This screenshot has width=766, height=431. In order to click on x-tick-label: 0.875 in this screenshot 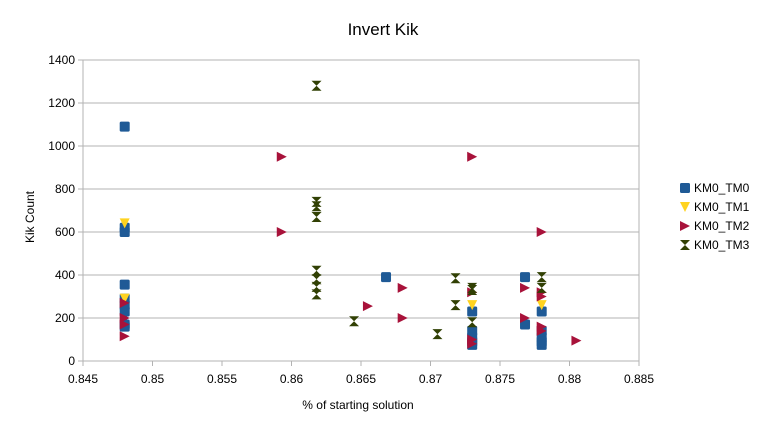, I will do `click(500, 379)`.